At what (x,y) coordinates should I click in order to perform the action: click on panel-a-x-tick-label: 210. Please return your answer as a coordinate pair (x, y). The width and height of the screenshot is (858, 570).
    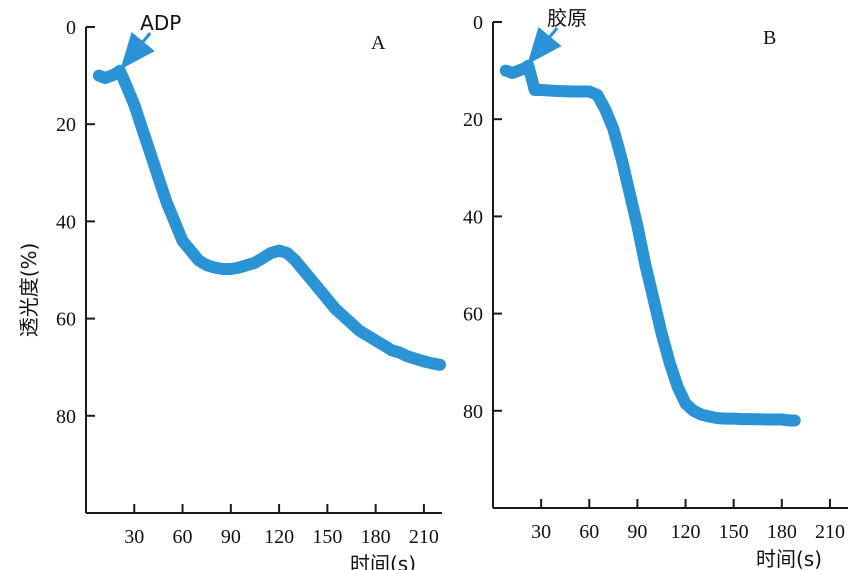
    Looking at the image, I should click on (424, 537).